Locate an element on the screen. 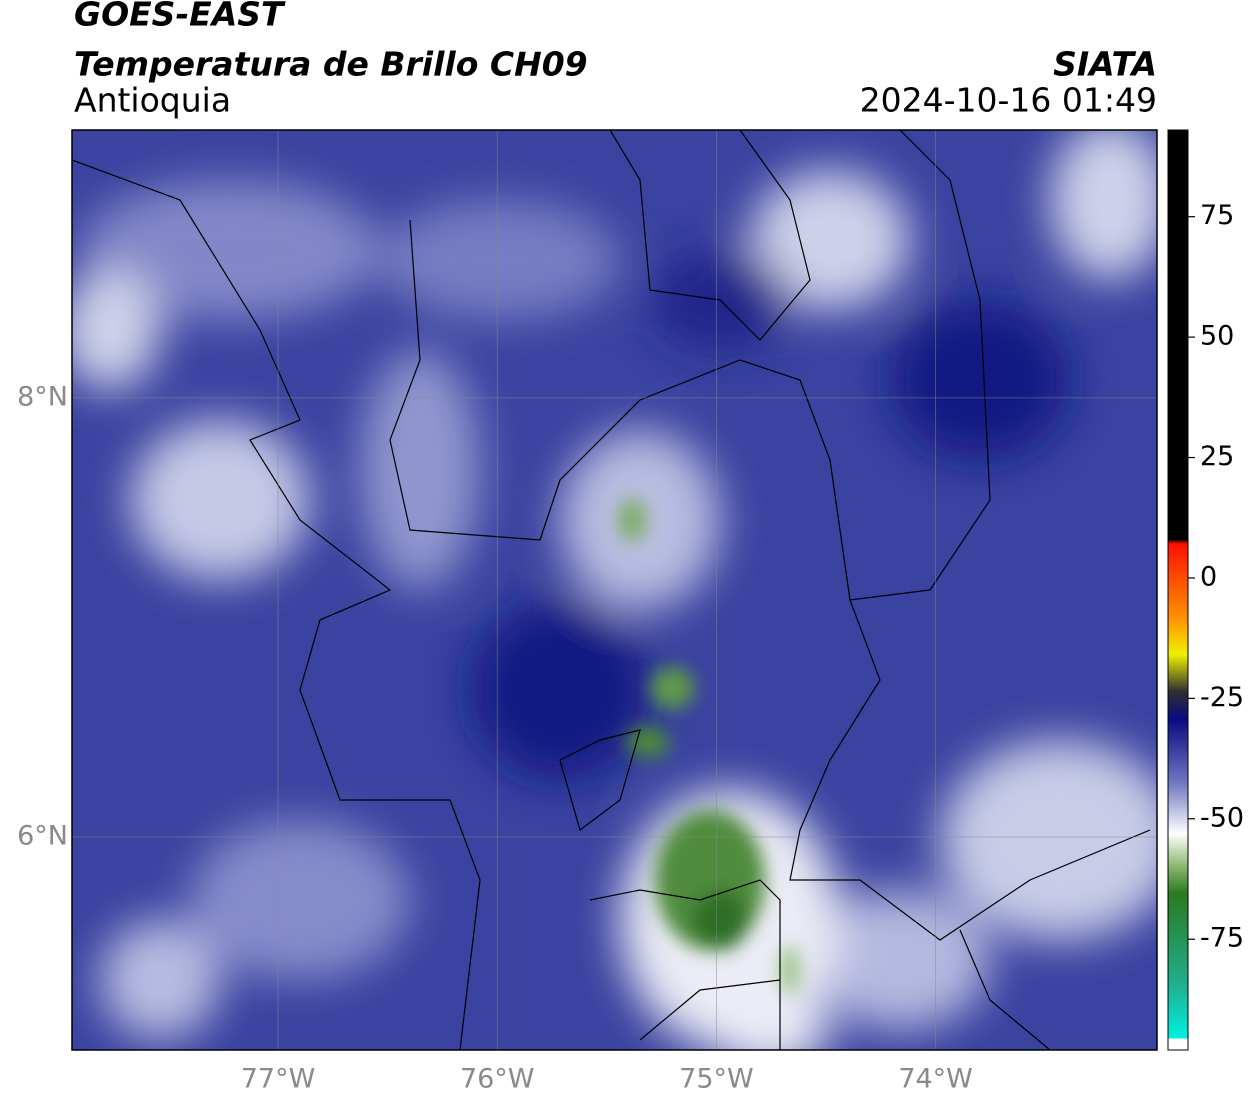  x-tick-label: 77°W is located at coordinates (278, 1079).